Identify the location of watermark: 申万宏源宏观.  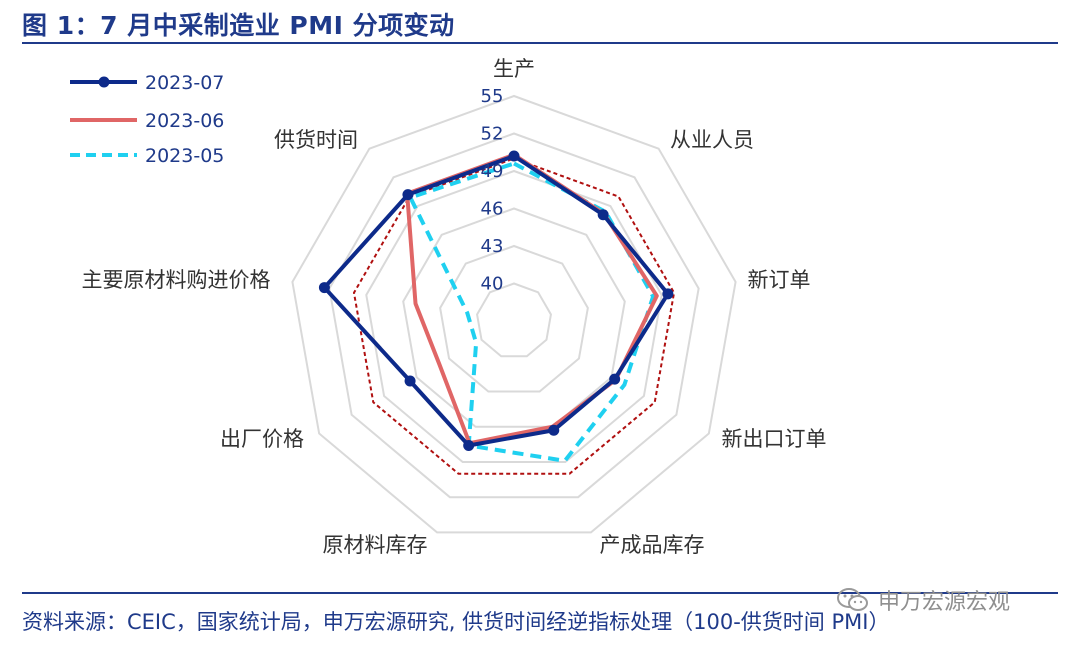
(923, 600).